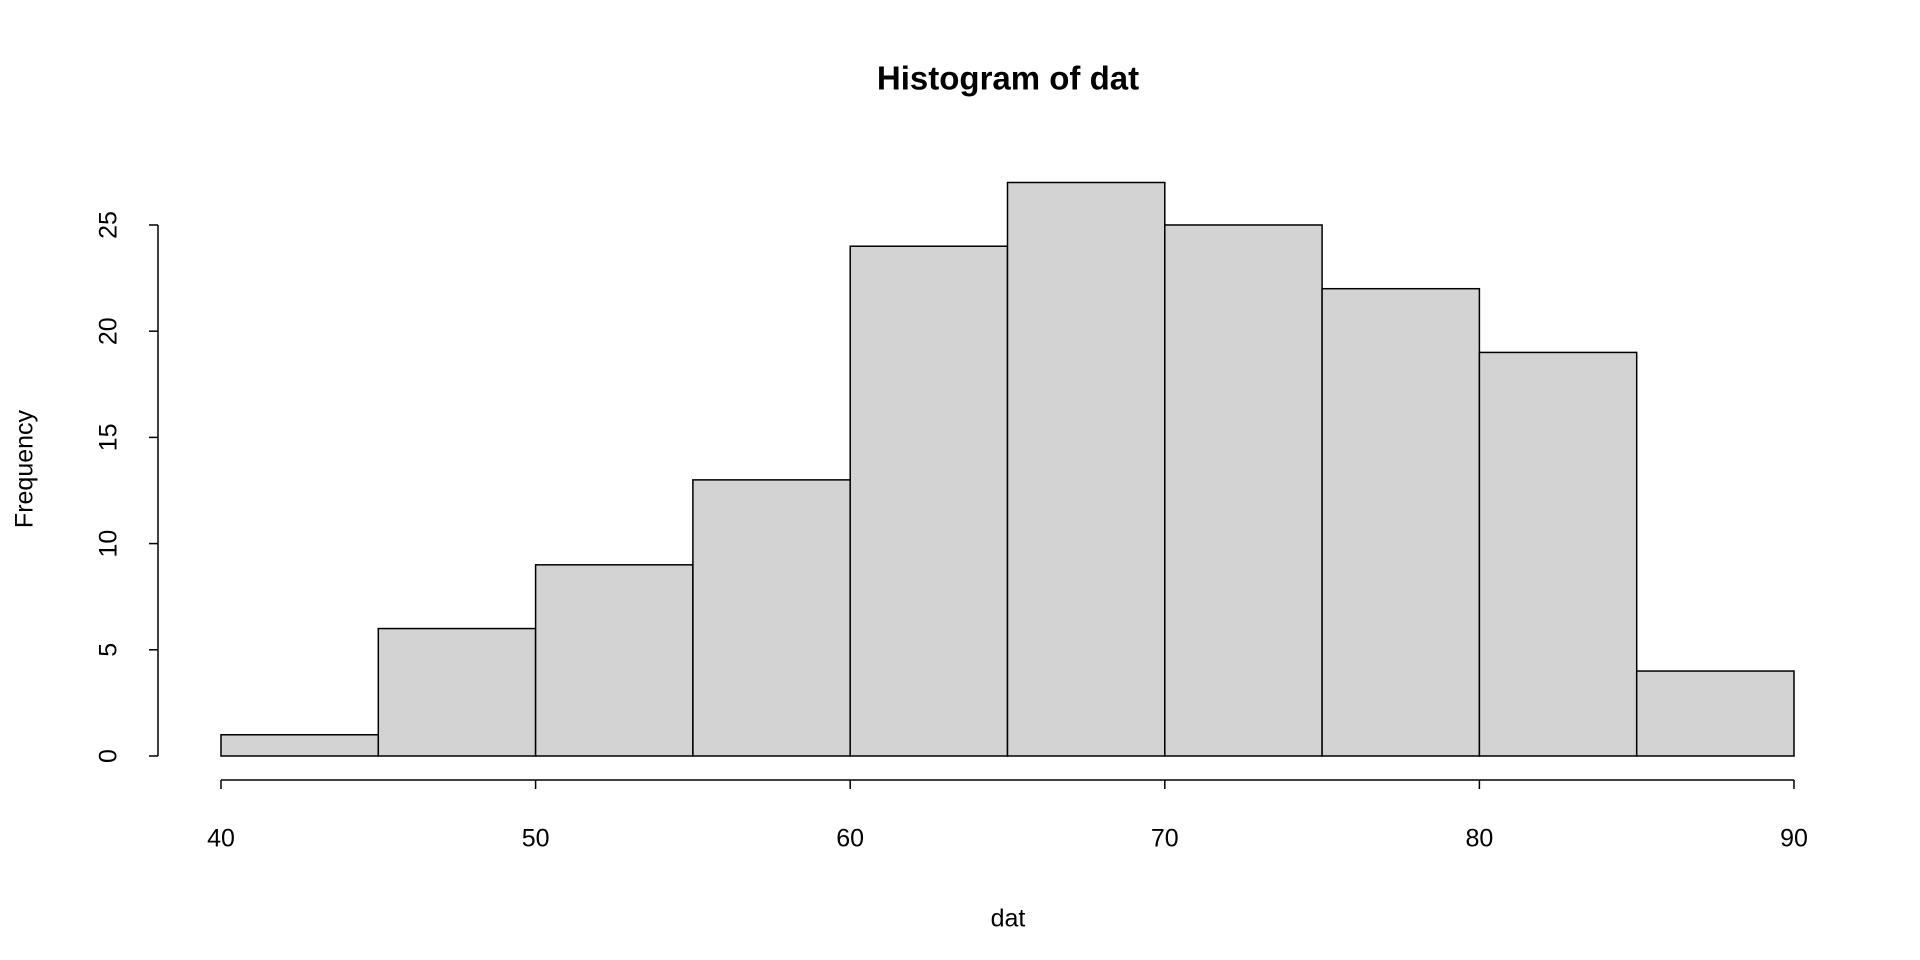 The width and height of the screenshot is (1920, 960). What do you see at coordinates (1794, 839) in the screenshot?
I see `x-tick-label: 90` at bounding box center [1794, 839].